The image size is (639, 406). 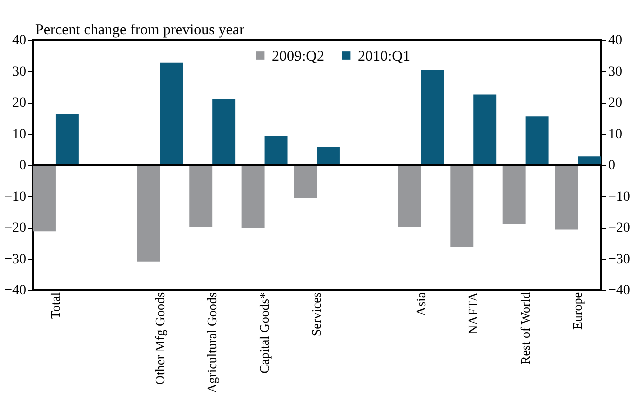 What do you see at coordinates (619, 197) in the screenshot?
I see `y2-tick-label: −10` at bounding box center [619, 197].